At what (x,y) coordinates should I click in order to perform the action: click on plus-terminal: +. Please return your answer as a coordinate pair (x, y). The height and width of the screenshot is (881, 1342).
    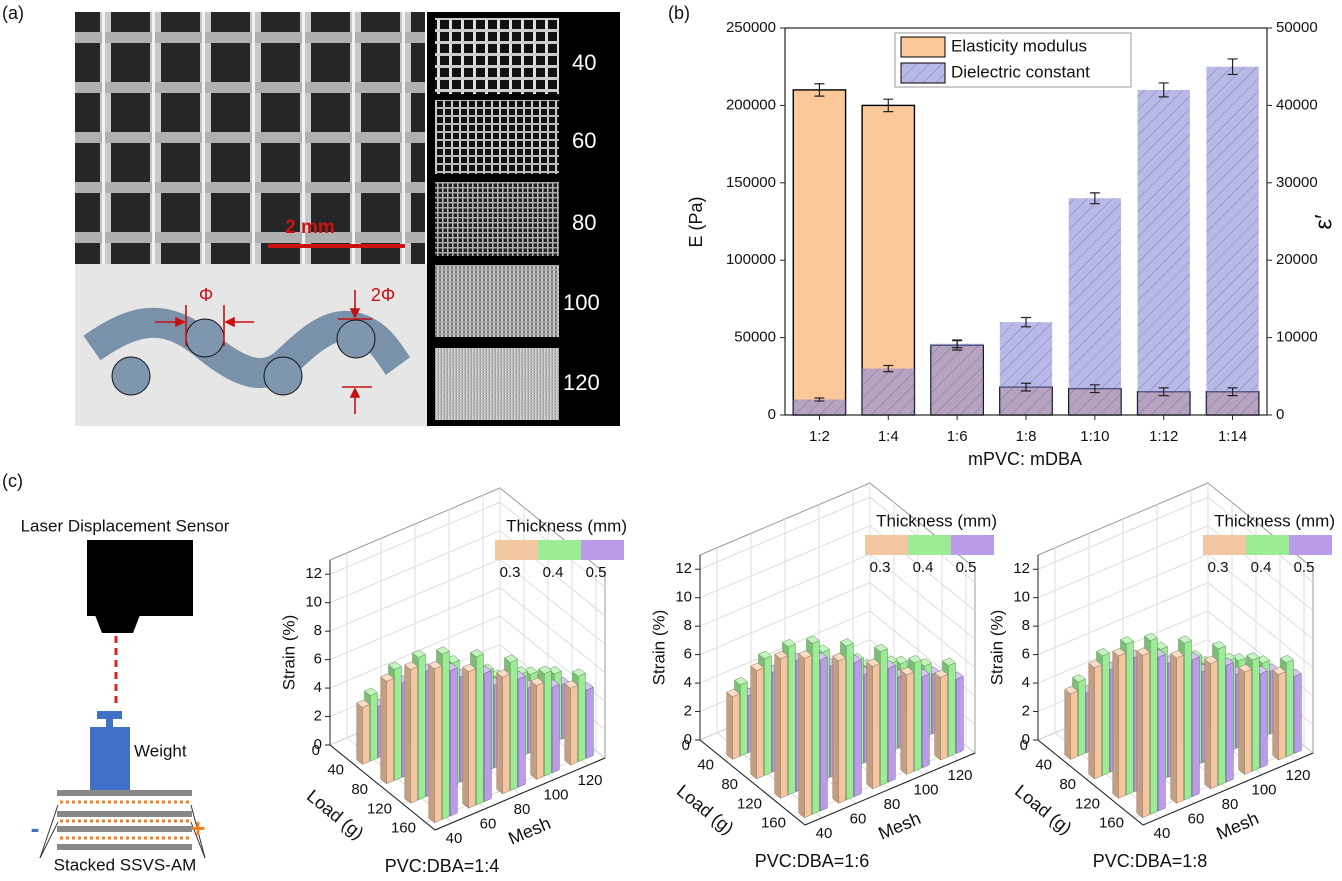
    Looking at the image, I should click on (197, 828).